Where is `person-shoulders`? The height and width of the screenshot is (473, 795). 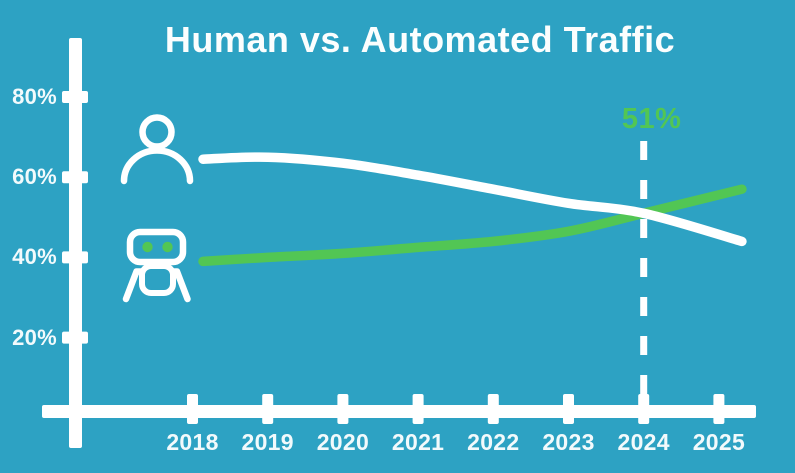
person-shoulders is located at coordinates (157, 166).